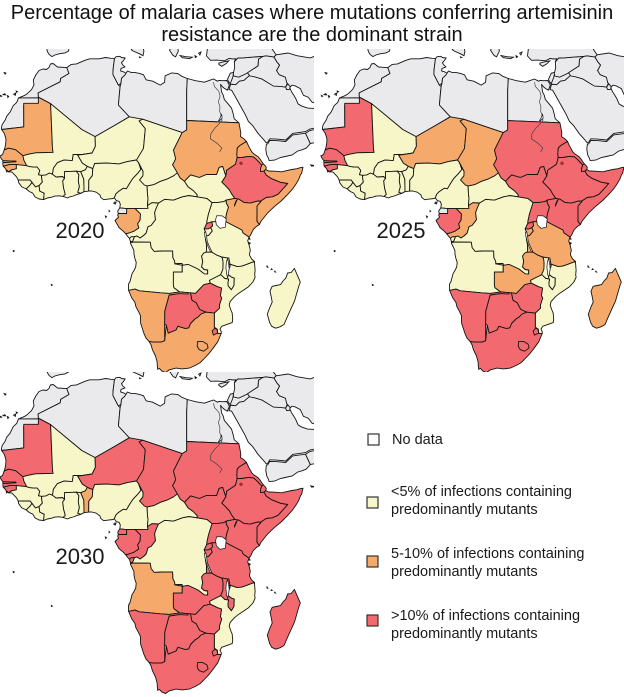  What do you see at coordinates (485, 616) in the screenshot?
I see `svg-text: >10% of infections containing` at bounding box center [485, 616].